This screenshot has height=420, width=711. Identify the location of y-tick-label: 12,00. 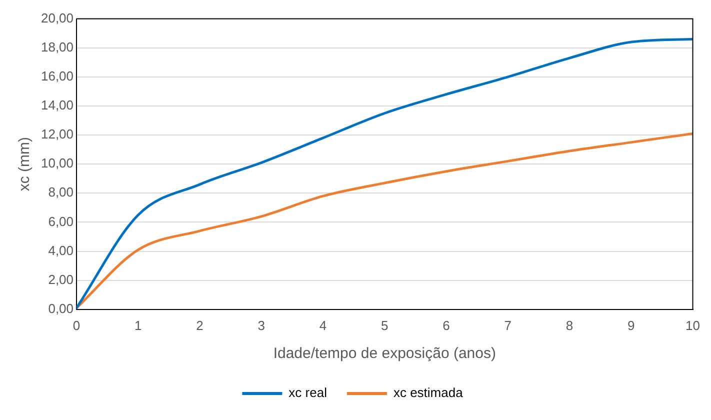
(57, 134).